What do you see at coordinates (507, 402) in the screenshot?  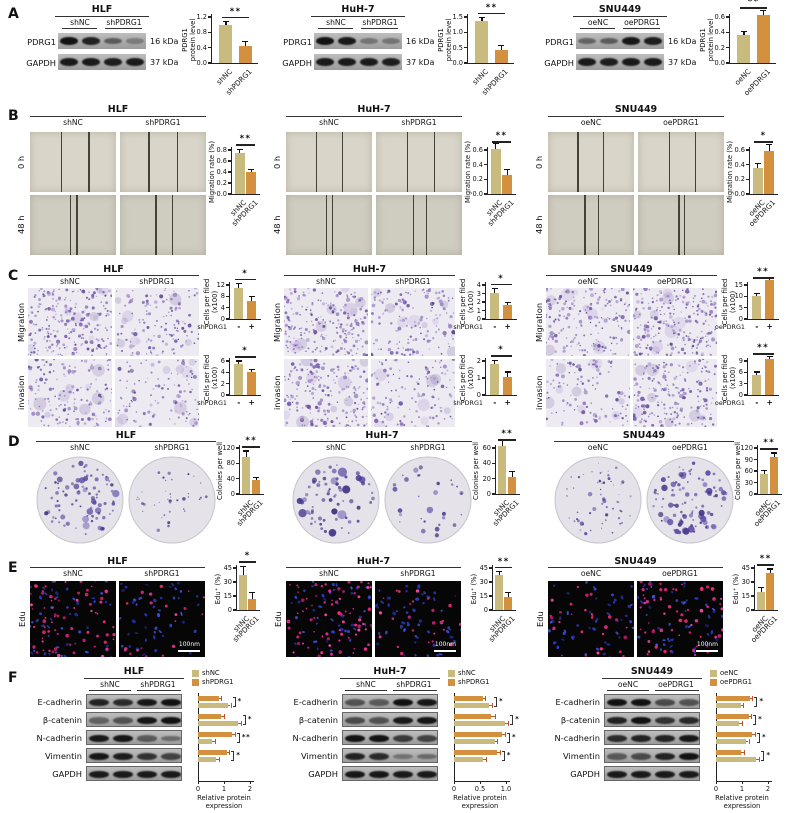 I see `x-sign-label: +` at bounding box center [507, 402].